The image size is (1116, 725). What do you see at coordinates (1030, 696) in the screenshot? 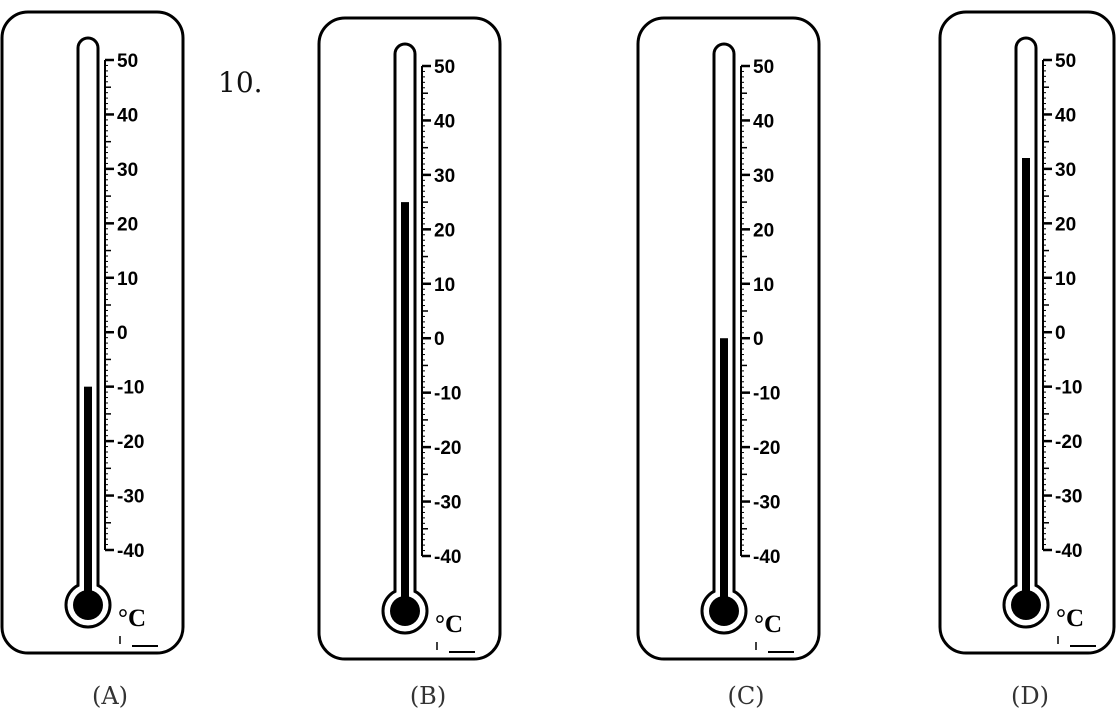
I see `option-label-d: (D)` at bounding box center [1030, 696].